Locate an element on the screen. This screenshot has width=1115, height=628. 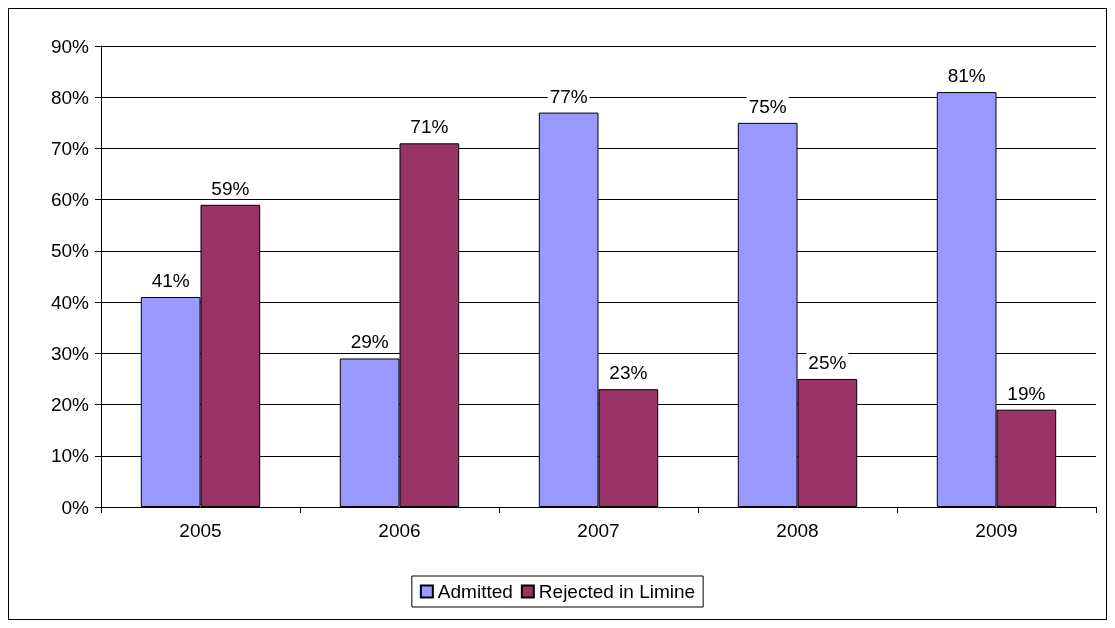
data-label: 59% is located at coordinates (230, 188).